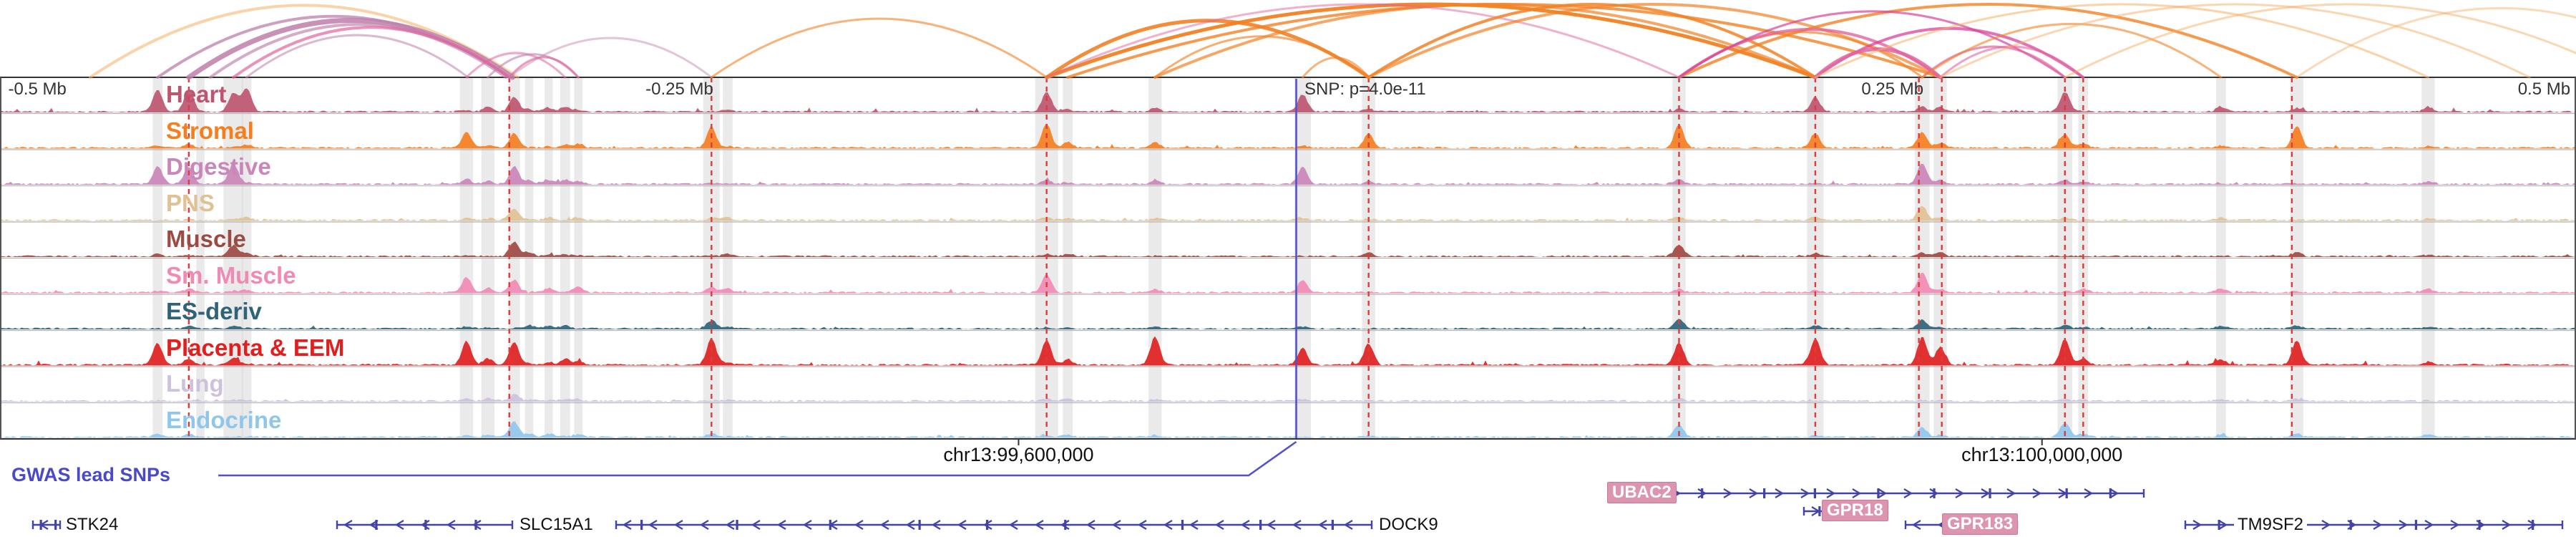  I want to click on signal-track-lung, so click(1288, 398).